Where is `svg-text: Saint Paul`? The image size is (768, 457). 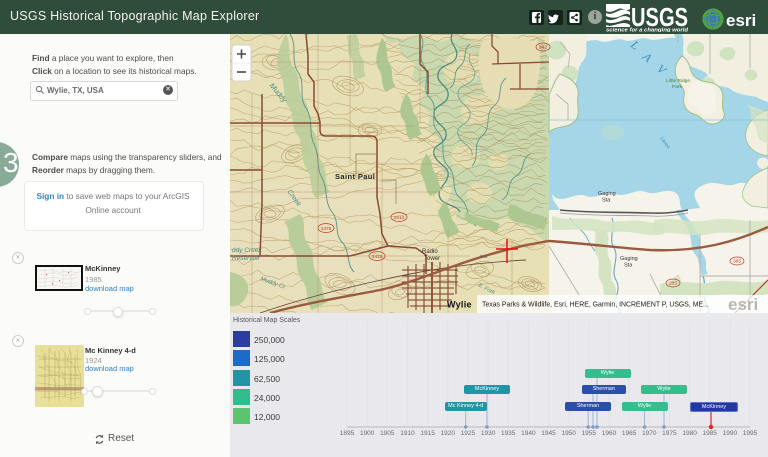
svg-text: Saint Paul is located at coordinates (355, 176).